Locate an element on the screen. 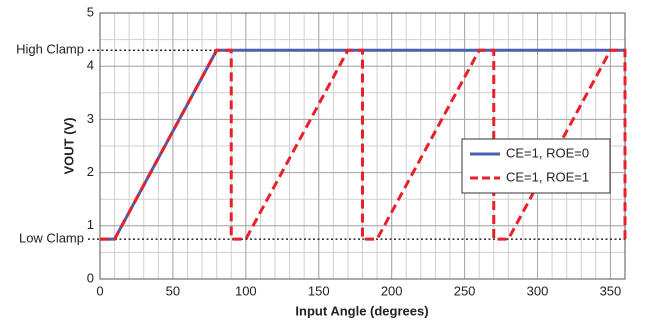 Image resolution: width=650 pixels, height=332 pixels. legend-box is located at coordinates (536, 166).